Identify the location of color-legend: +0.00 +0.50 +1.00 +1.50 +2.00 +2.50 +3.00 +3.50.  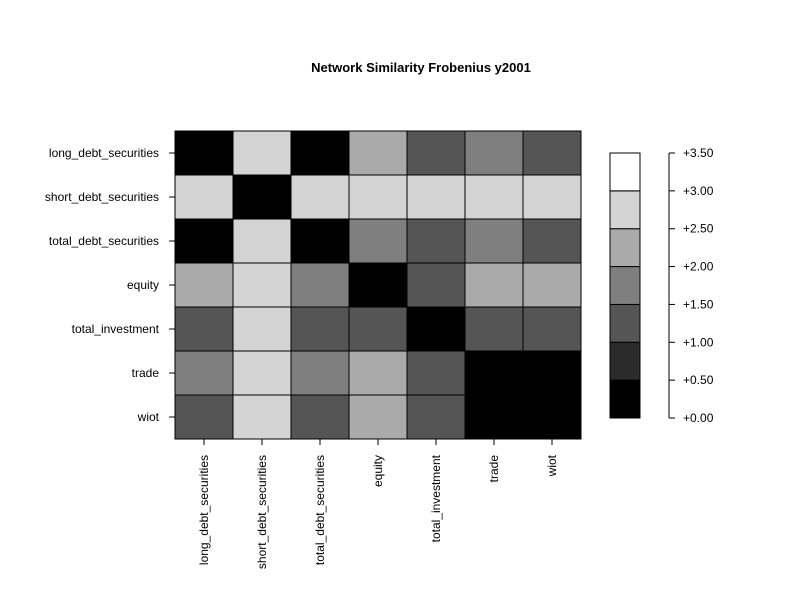
(661, 285).